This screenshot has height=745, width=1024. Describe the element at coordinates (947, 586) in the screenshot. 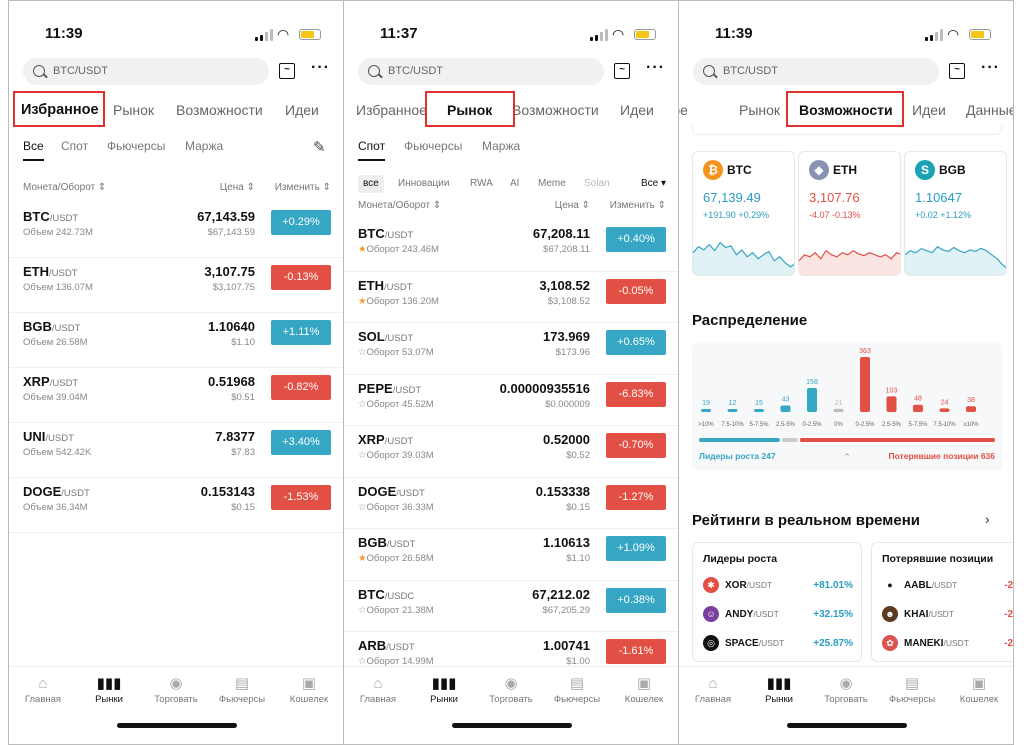

I see `rating-row: ● AABL/USDT -27.3` at that location.